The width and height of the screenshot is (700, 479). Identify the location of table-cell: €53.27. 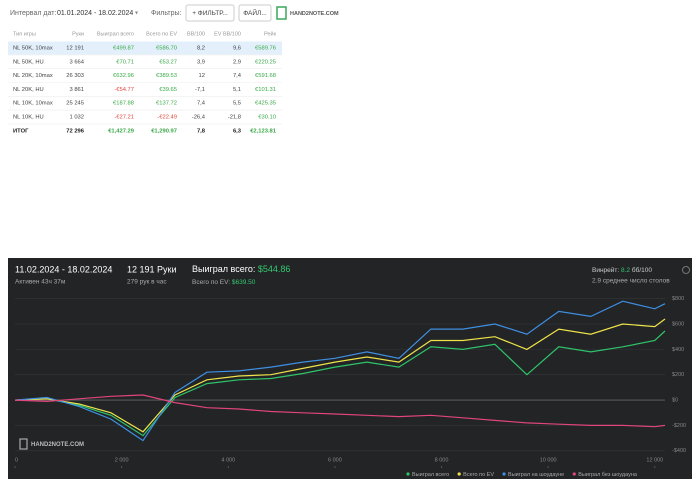
(168, 62).